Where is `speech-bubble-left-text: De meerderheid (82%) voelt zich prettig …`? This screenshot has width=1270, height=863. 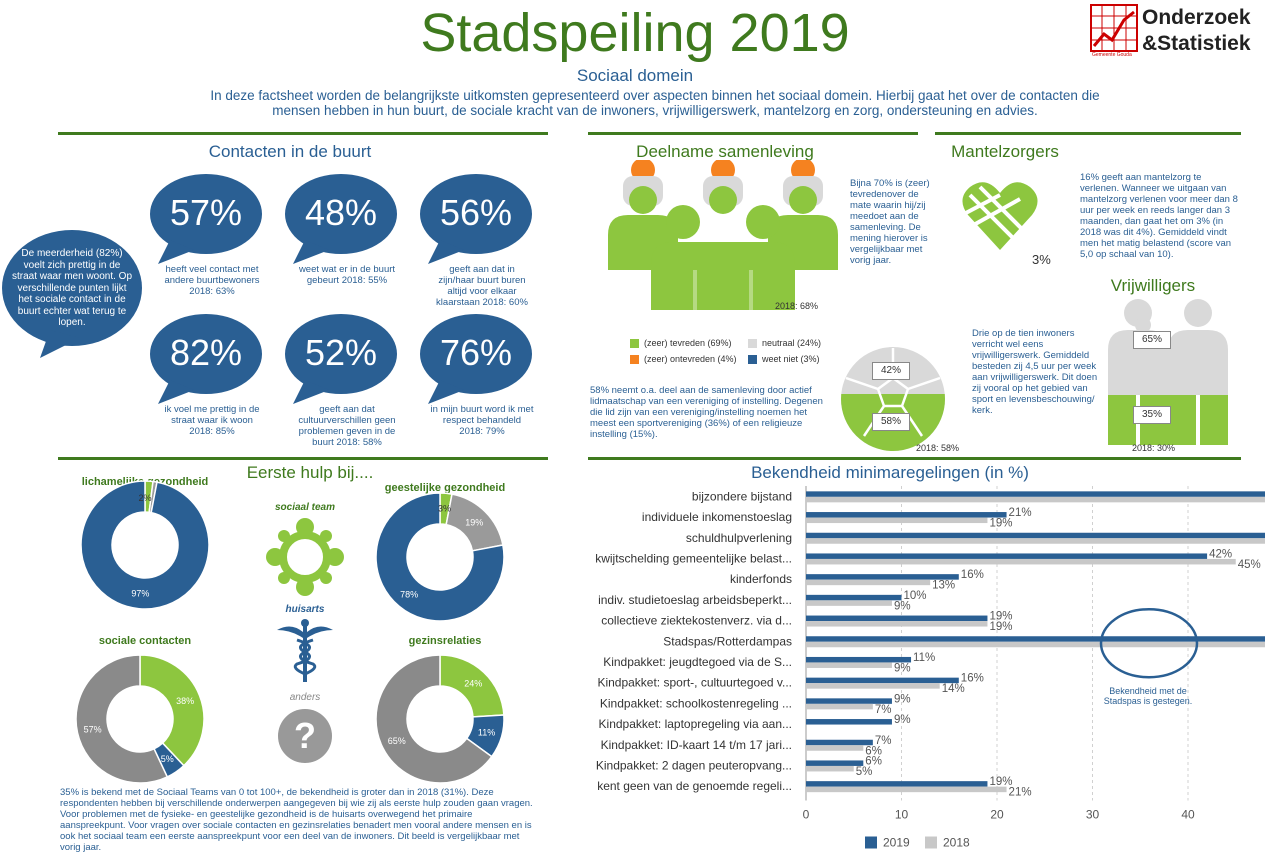 speech-bubble-left-text: De meerderheid (82%) voelt zich prettig … is located at coordinates (72, 288).